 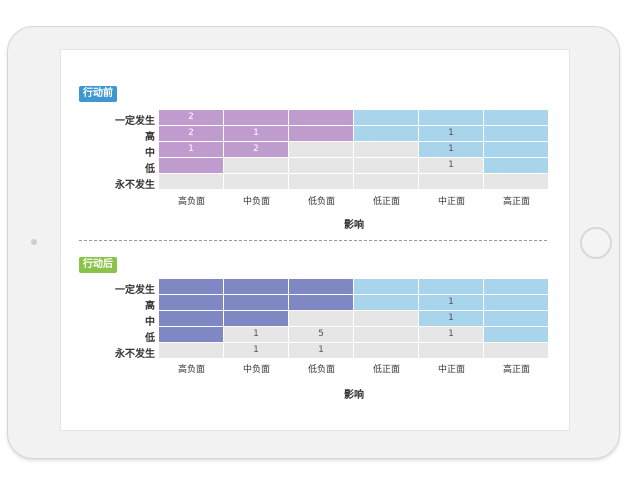 What do you see at coordinates (34, 242) in the screenshot?
I see `camera-dot-icon` at bounding box center [34, 242].